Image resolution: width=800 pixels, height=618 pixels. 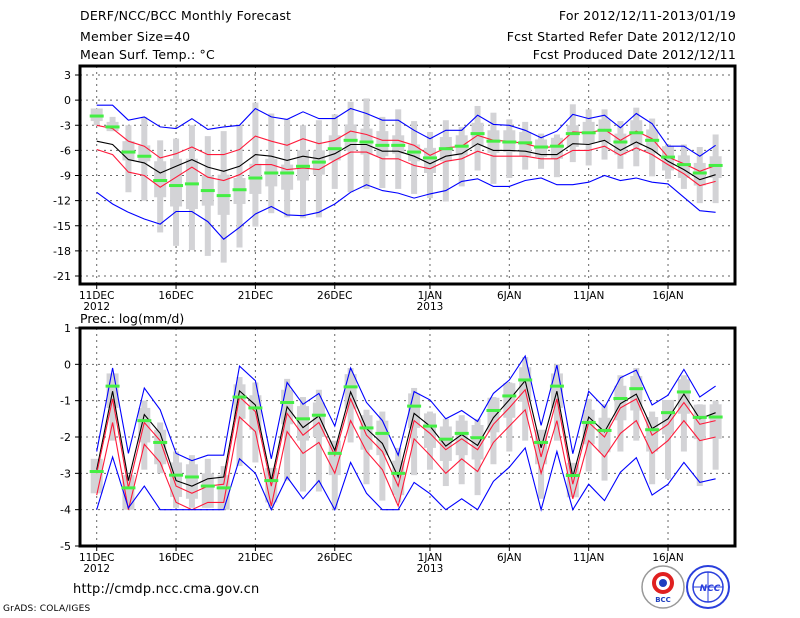 I want to click on series-mean, so click(x=406, y=433).